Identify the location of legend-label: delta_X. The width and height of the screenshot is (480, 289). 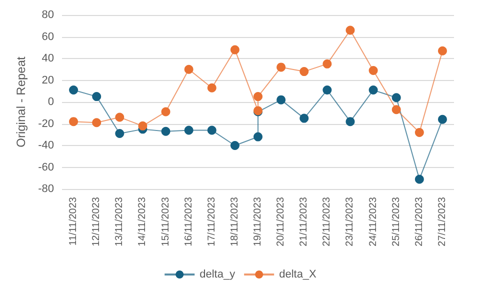
(298, 274).